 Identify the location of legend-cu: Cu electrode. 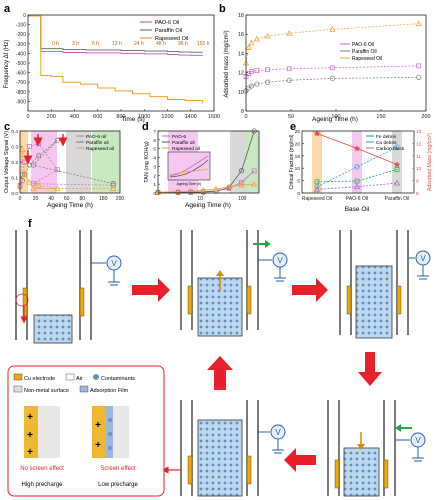
(39, 379).